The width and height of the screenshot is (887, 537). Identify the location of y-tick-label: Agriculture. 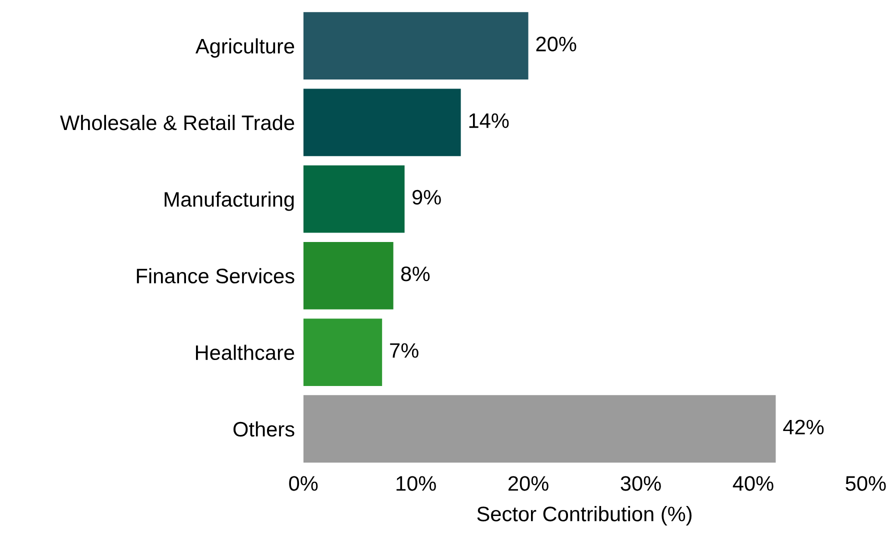
(244, 48).